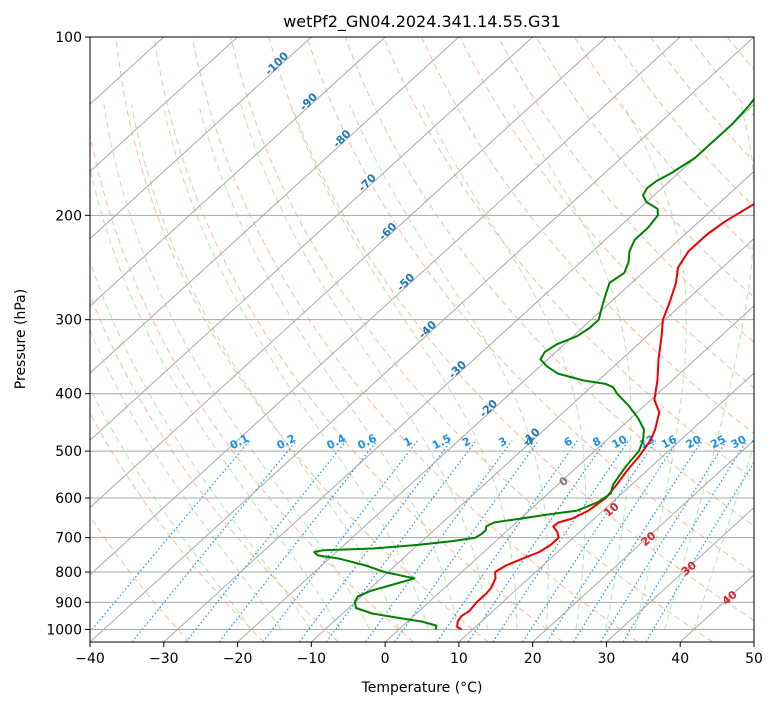  Describe the element at coordinates (533, 659) in the screenshot. I see `x-tick-label: 20` at that location.